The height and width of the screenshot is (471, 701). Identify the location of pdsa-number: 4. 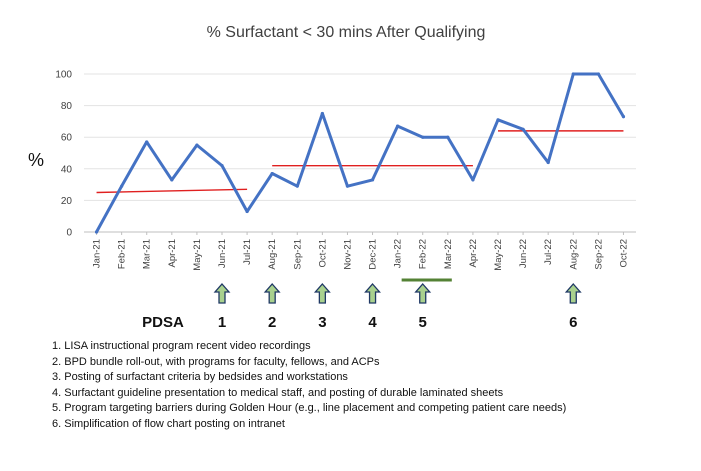
(372, 322).